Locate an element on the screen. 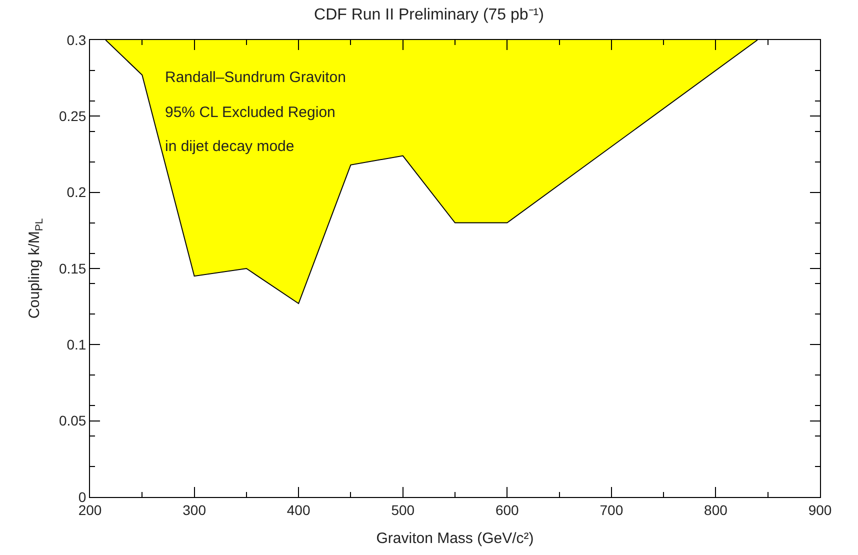 The width and height of the screenshot is (858, 555). x-tick-label: 300 is located at coordinates (194, 510).